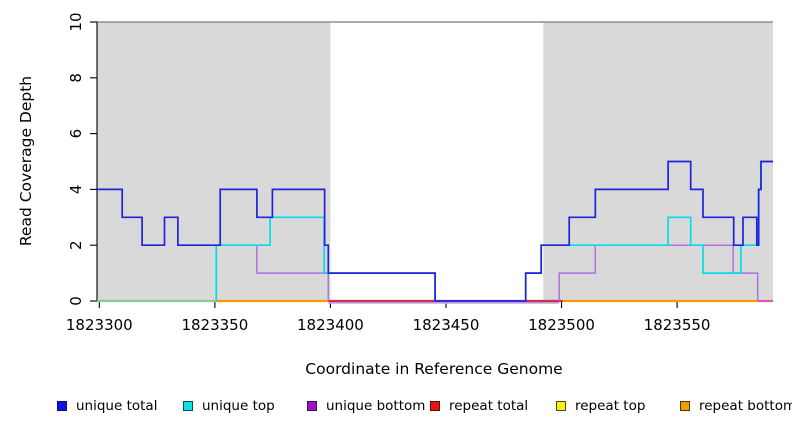 The image size is (792, 432). Describe the element at coordinates (330, 325) in the screenshot. I see `x-tick-label: 1823400` at that location.